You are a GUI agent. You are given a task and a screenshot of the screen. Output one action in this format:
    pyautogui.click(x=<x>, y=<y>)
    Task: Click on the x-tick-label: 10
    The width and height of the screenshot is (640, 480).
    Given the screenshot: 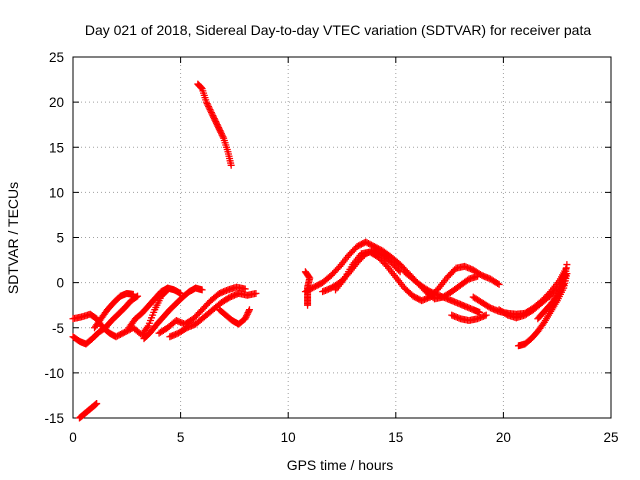 What is the action you would take?
    pyautogui.click(x=288, y=437)
    